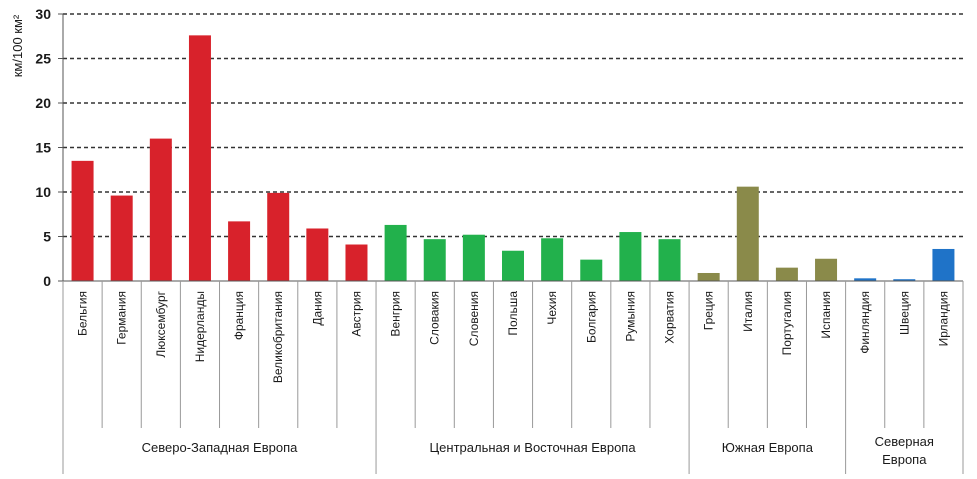  What do you see at coordinates (356, 262) in the screenshot?
I see `bar-Австрия` at bounding box center [356, 262].